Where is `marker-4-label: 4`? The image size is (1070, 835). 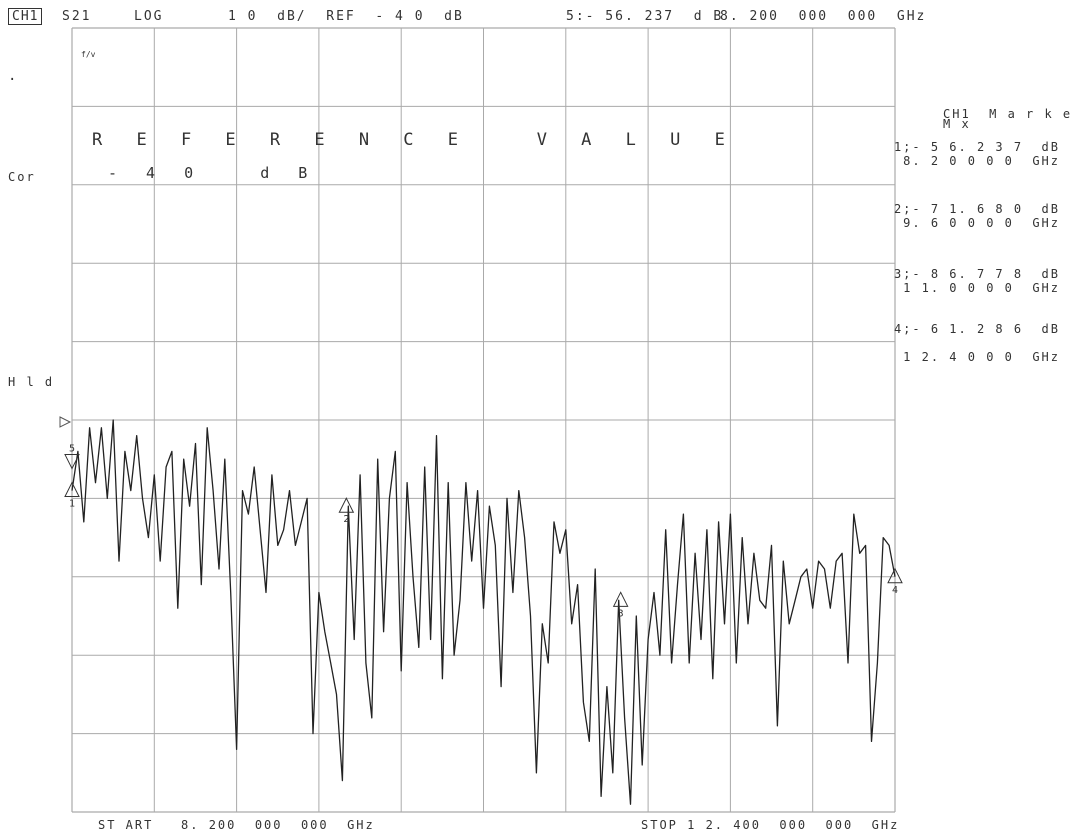 marker-4-label: 4 is located at coordinates (895, 590).